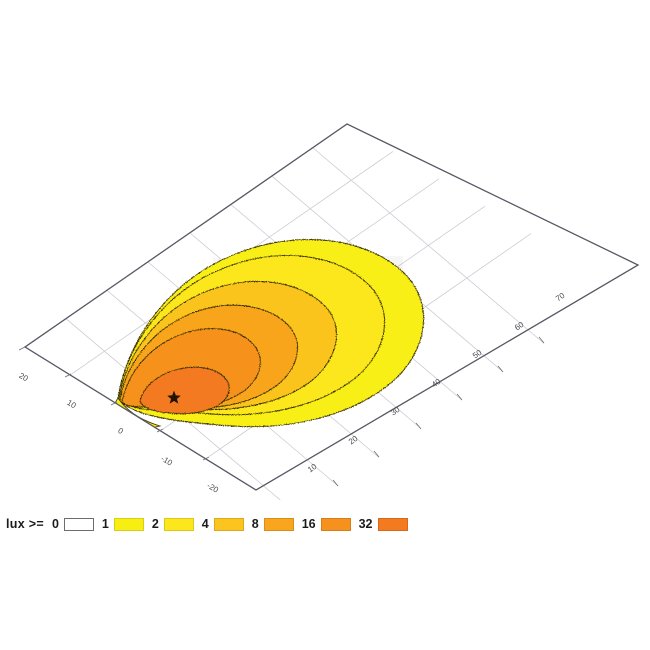  I want to click on legend-stop-16: 16, so click(322, 524).